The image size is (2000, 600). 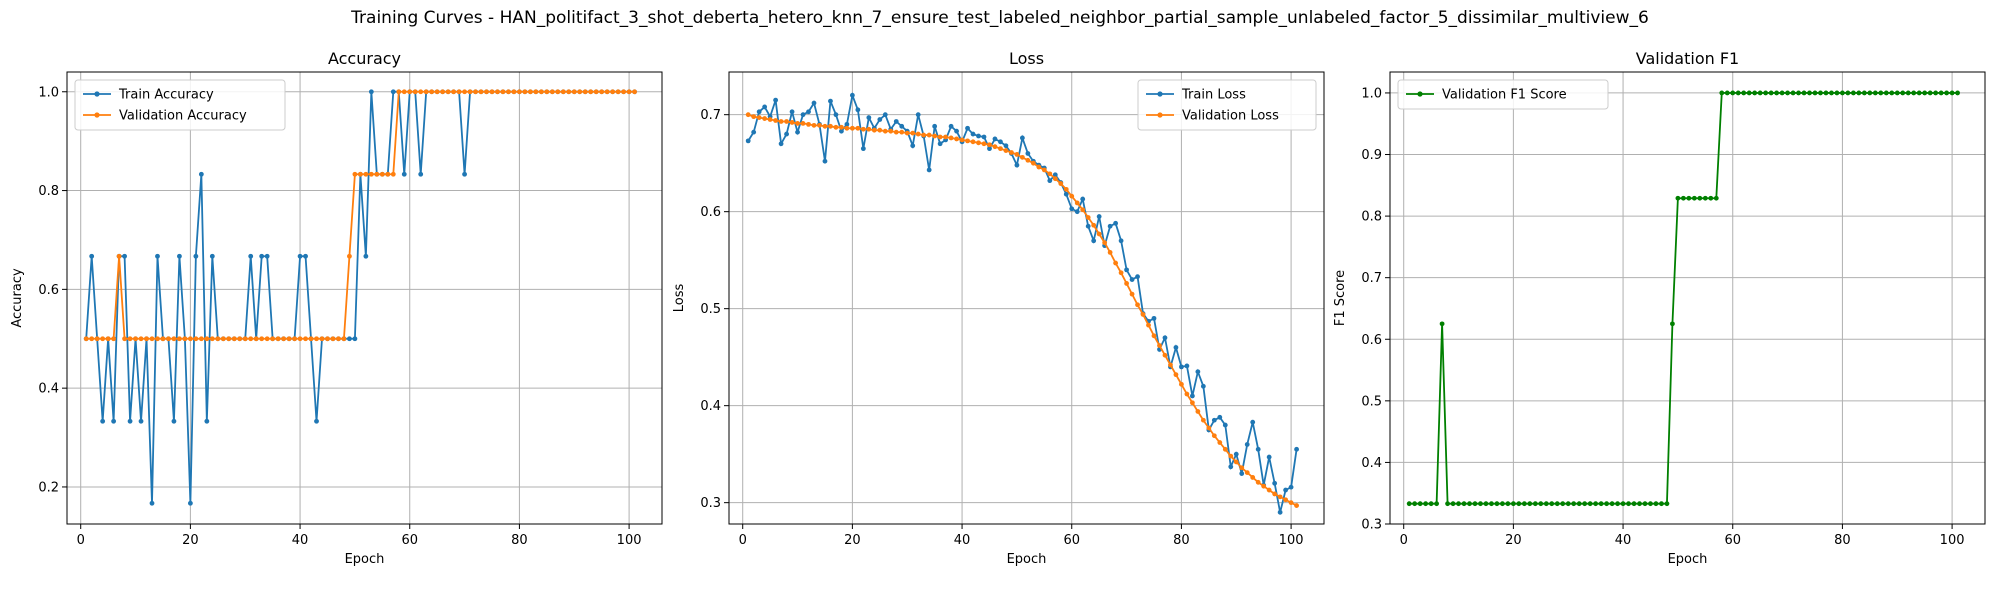 I want to click on legend-box, so click(x=1227, y=105).